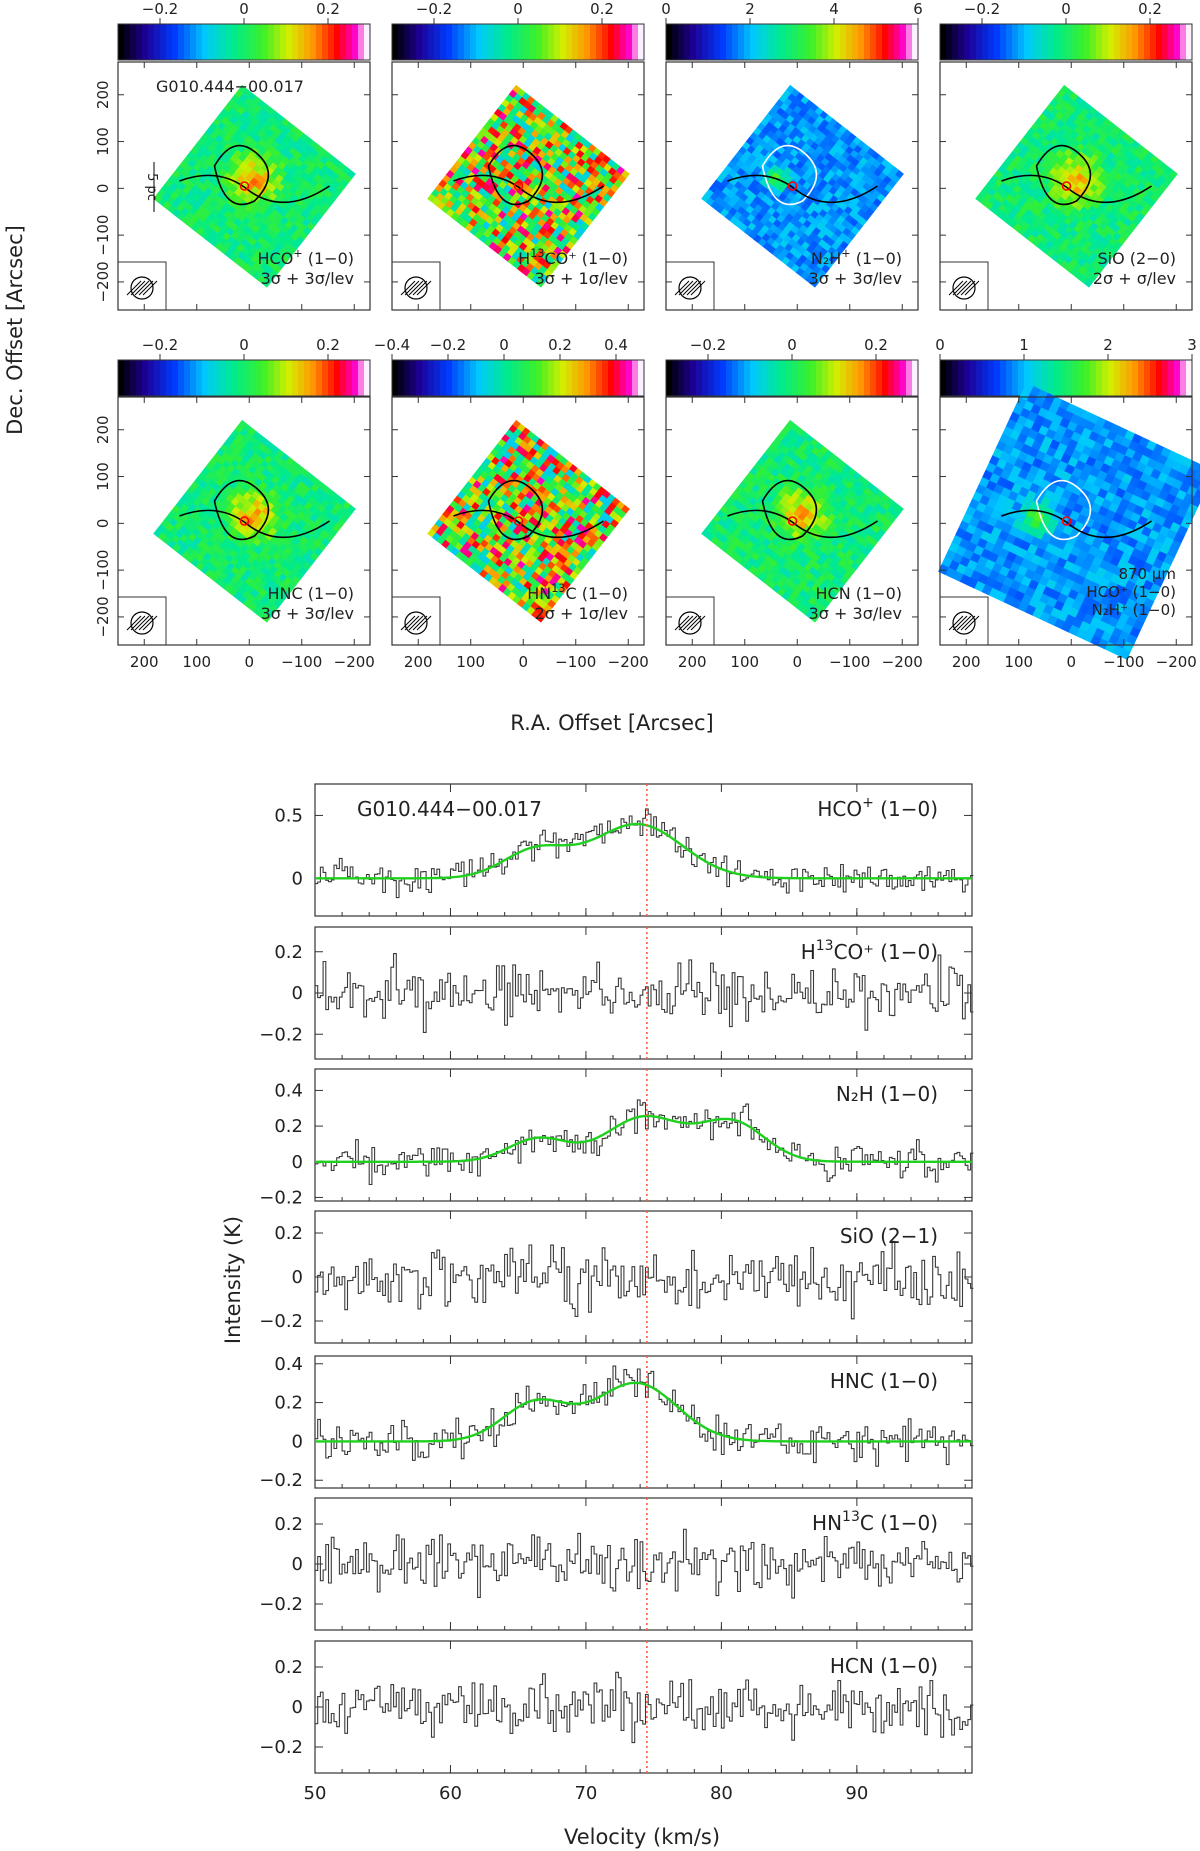  I want to click on x-tick-label: −200, so click(354, 662).